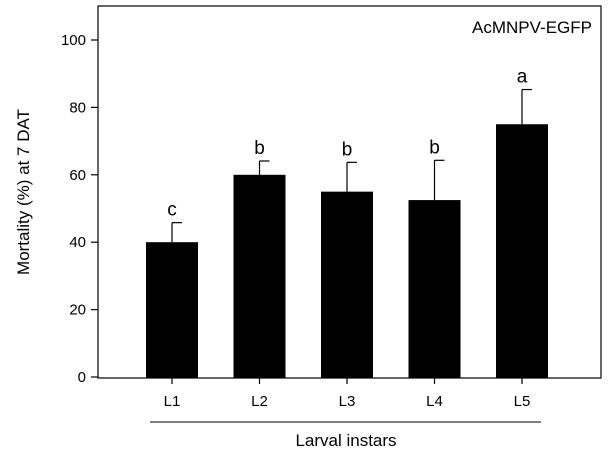 The height and width of the screenshot is (452, 609). Describe the element at coordinates (77, 107) in the screenshot. I see `y-tick-label-80: 80` at that location.